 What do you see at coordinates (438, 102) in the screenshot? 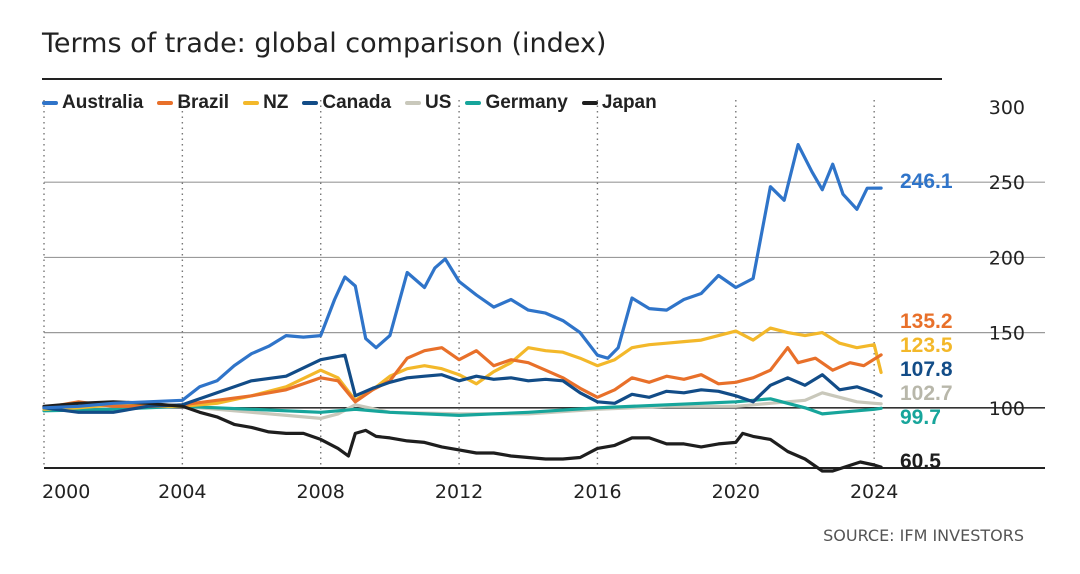
I see `legend-label-us: US` at bounding box center [438, 102].